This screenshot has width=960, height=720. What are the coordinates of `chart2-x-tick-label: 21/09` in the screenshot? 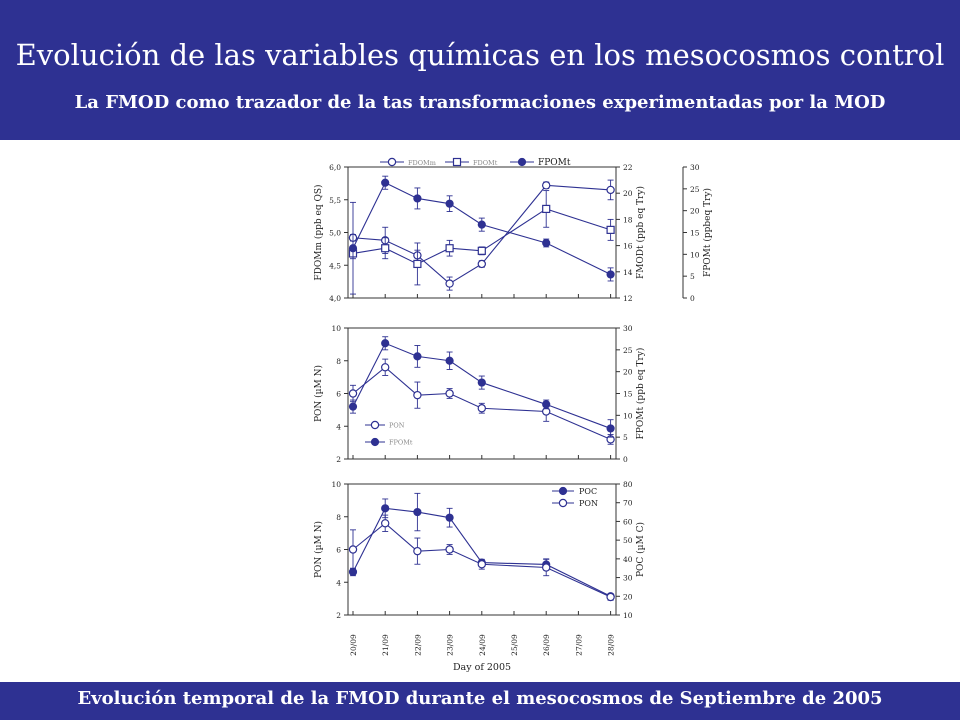 It's located at (385, 645).